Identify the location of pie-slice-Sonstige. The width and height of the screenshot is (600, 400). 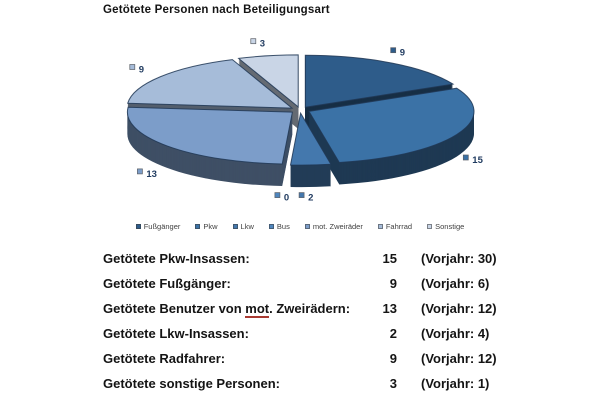
(268, 81).